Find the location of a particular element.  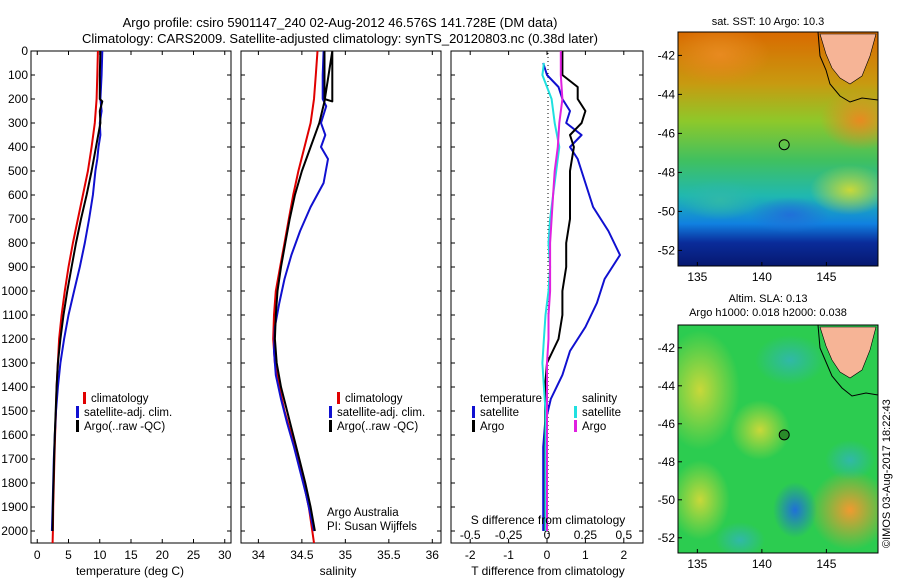

sst-map-image is located at coordinates (778, 149).